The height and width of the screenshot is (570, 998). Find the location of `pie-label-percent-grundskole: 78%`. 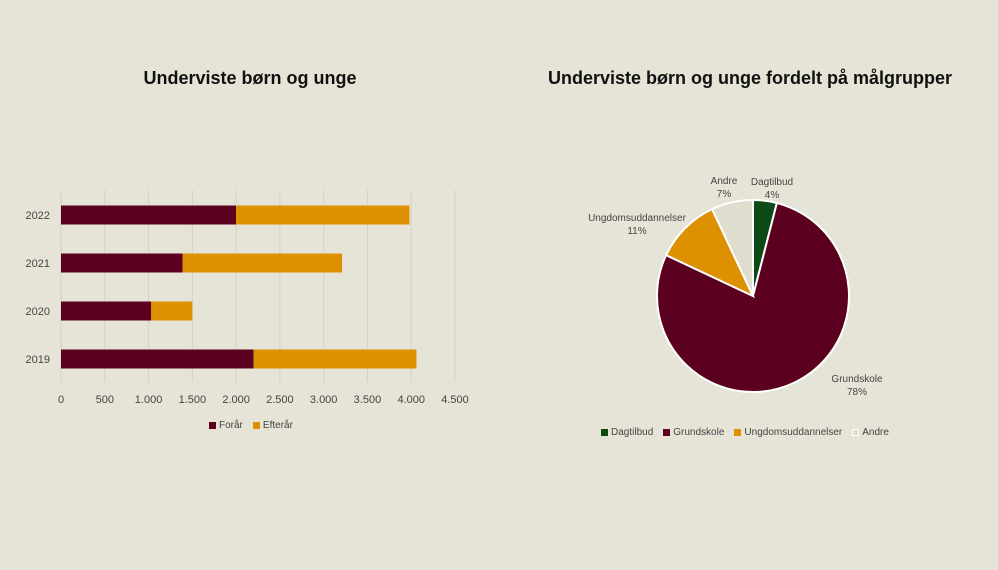

pie-label-percent-grundskole: 78% is located at coordinates (857, 392).